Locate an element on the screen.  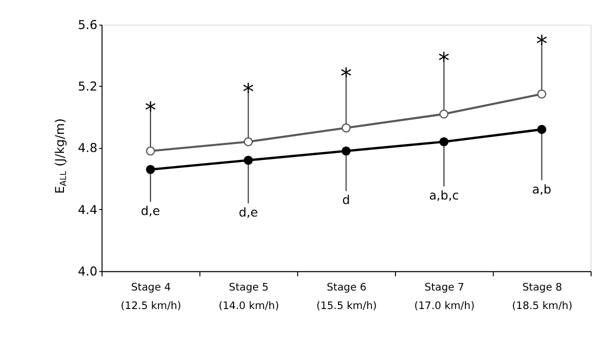
x-tick-label: Stage 8 (18.5 km/h) is located at coordinates (542, 296).